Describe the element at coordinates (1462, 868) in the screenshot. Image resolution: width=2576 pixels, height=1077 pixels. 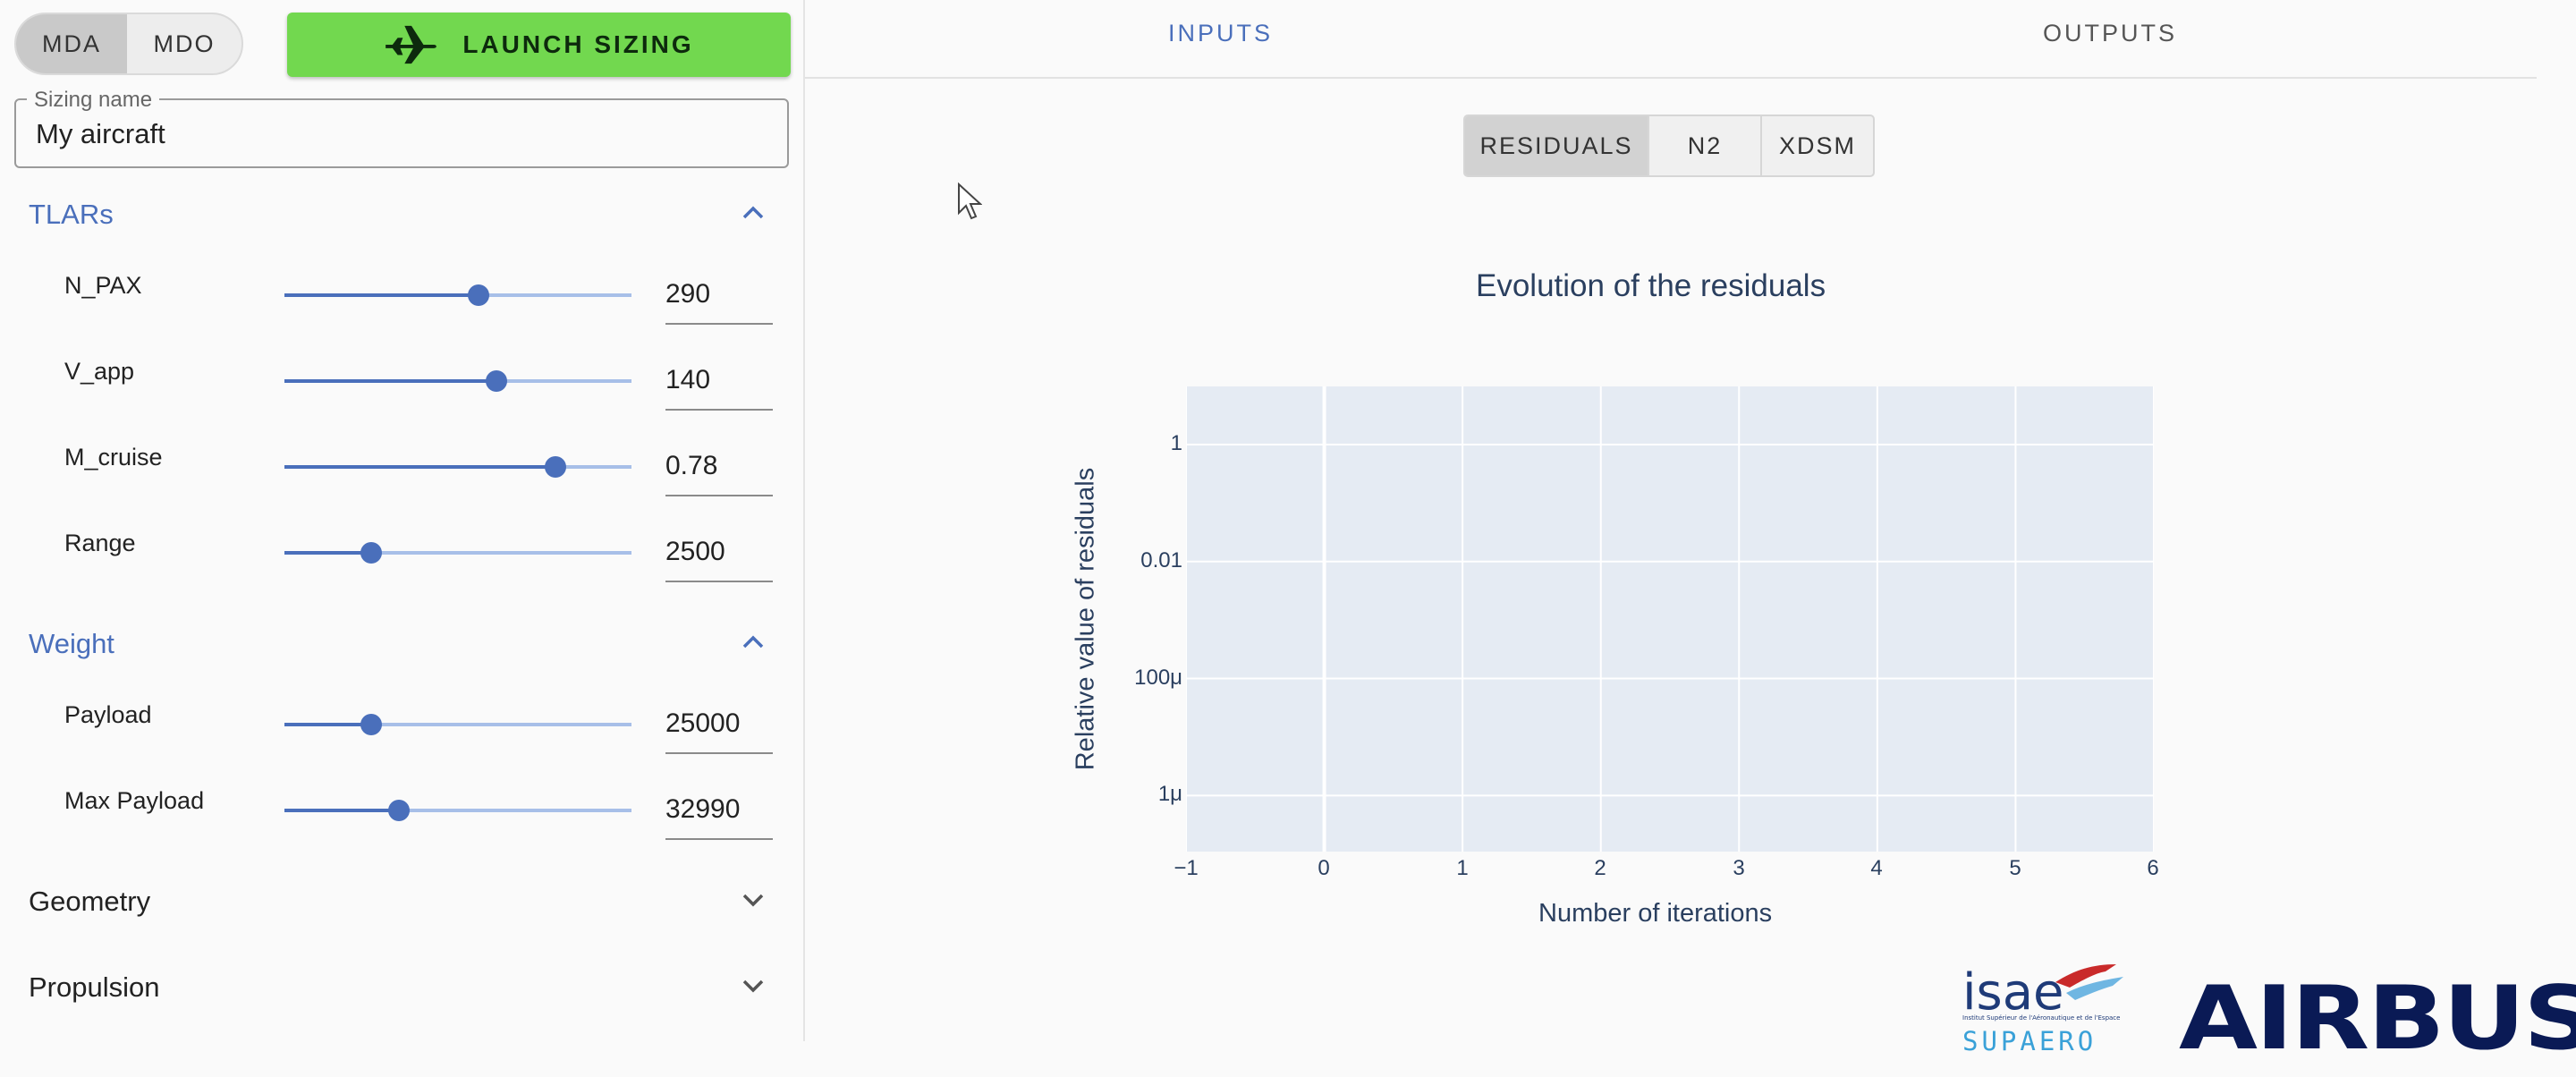
I see `x-tick-label: 1` at that location.